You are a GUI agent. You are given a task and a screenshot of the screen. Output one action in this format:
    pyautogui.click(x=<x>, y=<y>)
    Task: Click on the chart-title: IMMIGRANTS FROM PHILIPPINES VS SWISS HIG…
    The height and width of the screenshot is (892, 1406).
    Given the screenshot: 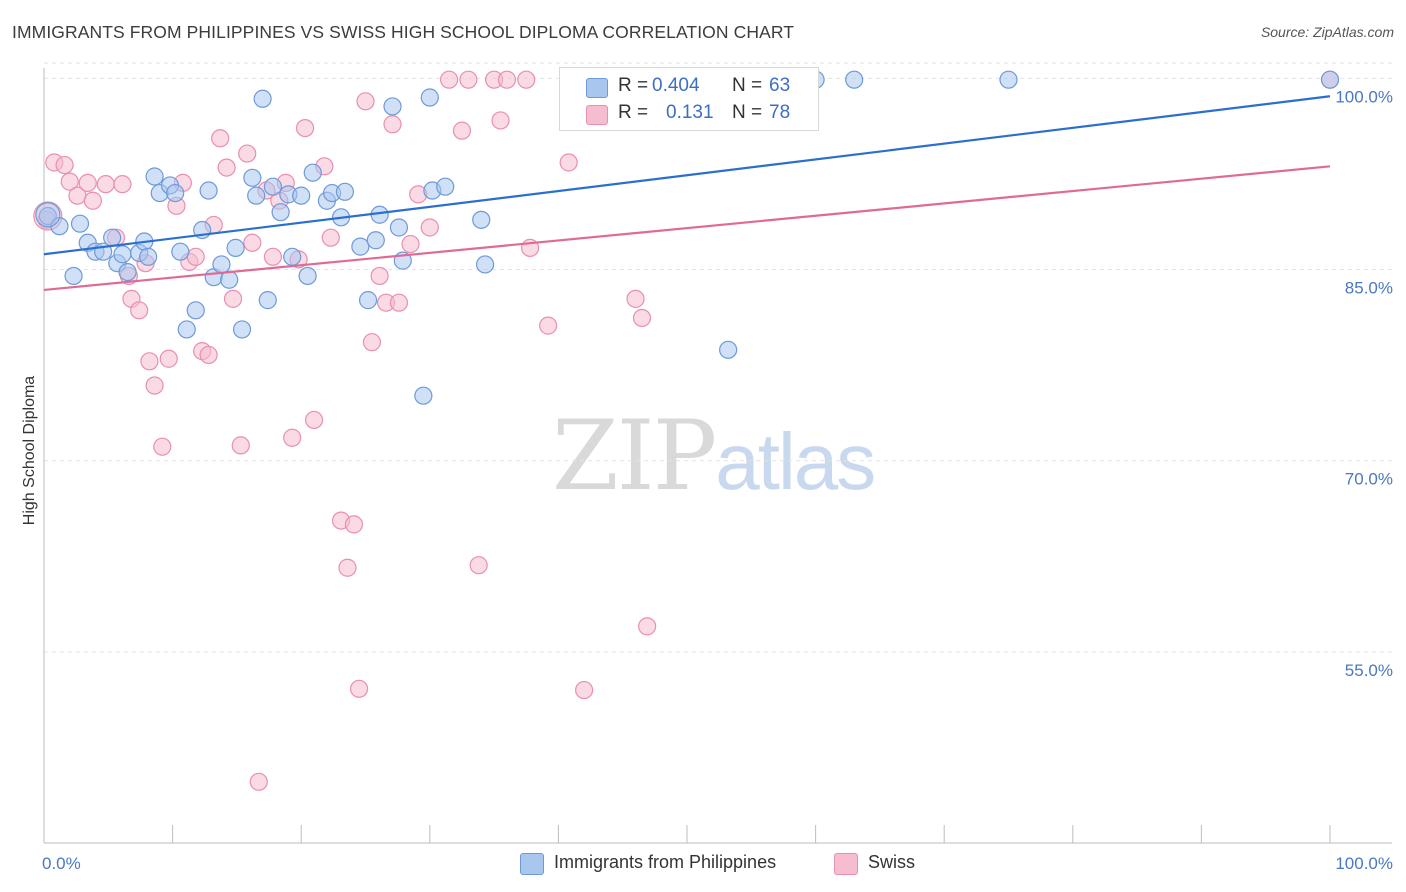 What is the action you would take?
    pyautogui.click(x=403, y=32)
    